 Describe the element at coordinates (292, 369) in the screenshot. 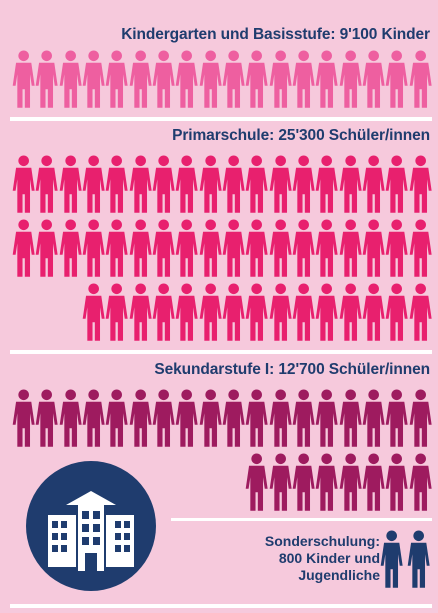

I see `sekundarstufe-heading: Sekundarstufe I: 12'700 Schüler/innen` at that location.